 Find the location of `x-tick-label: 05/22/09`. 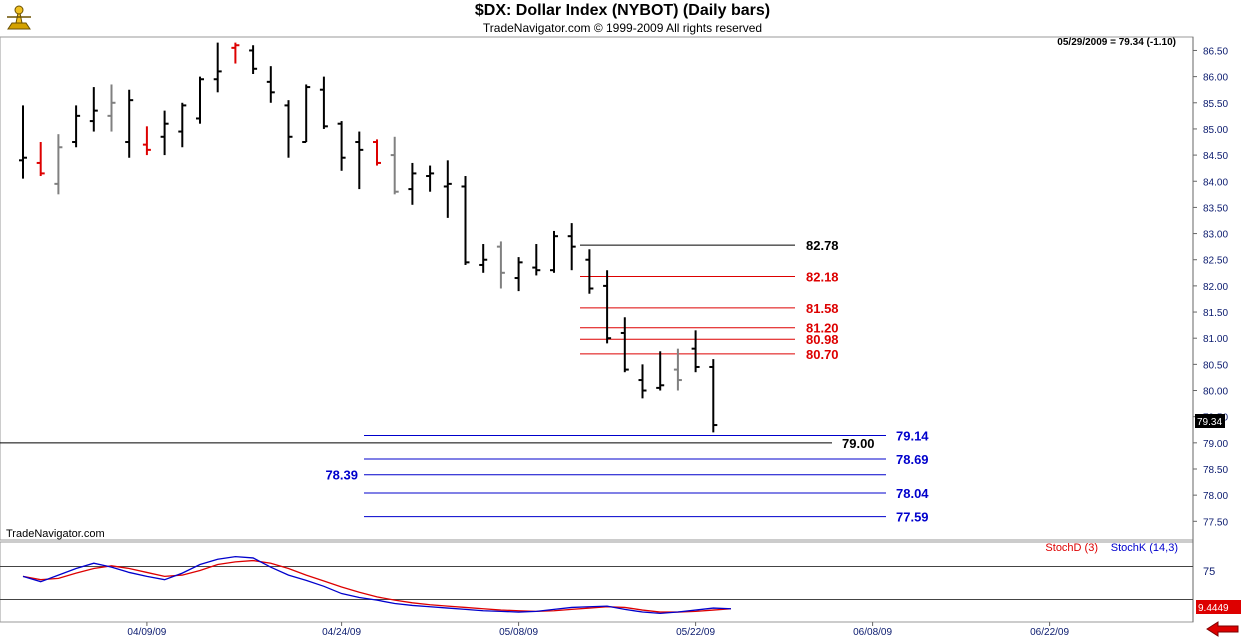

x-tick-label: 05/22/09 is located at coordinates (695, 632).